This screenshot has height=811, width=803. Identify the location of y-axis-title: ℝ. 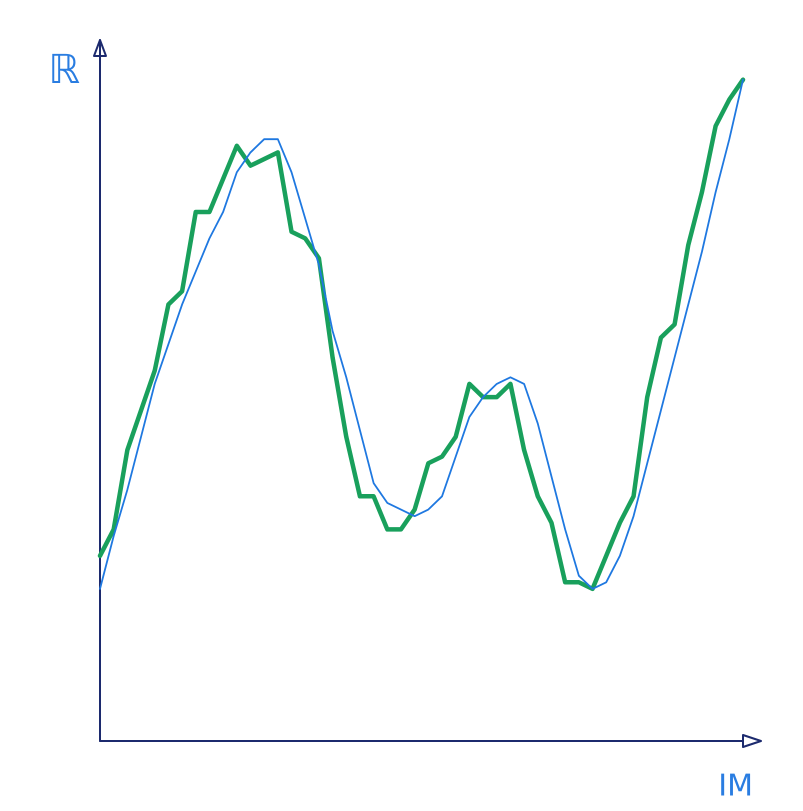
(64, 70).